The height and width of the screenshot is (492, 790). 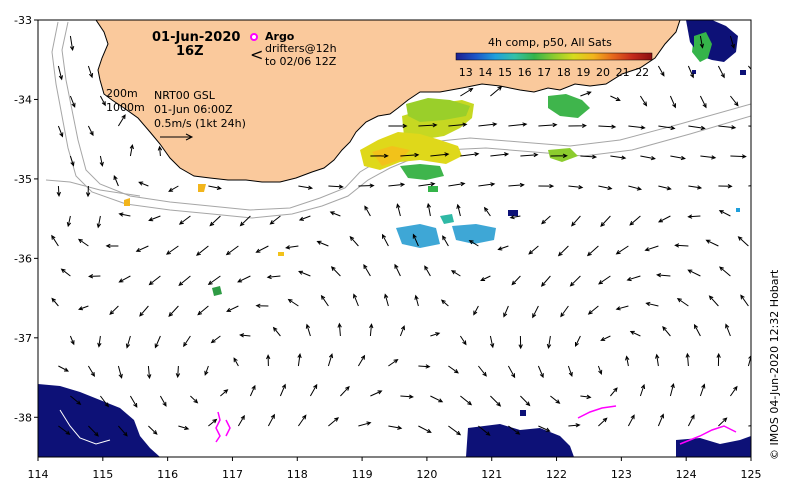 What do you see at coordinates (193, 109) in the screenshot?
I see `currents-time-label: 01-Jun 06:00Z` at bounding box center [193, 109].